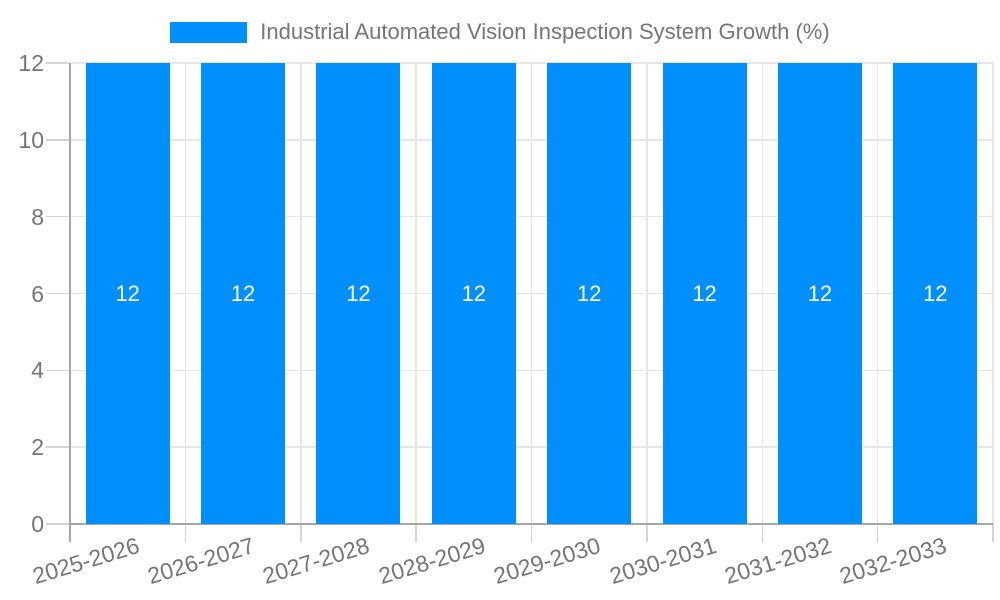  Describe the element at coordinates (37, 447) in the screenshot. I see `y-axis-tick-label: 2` at that location.